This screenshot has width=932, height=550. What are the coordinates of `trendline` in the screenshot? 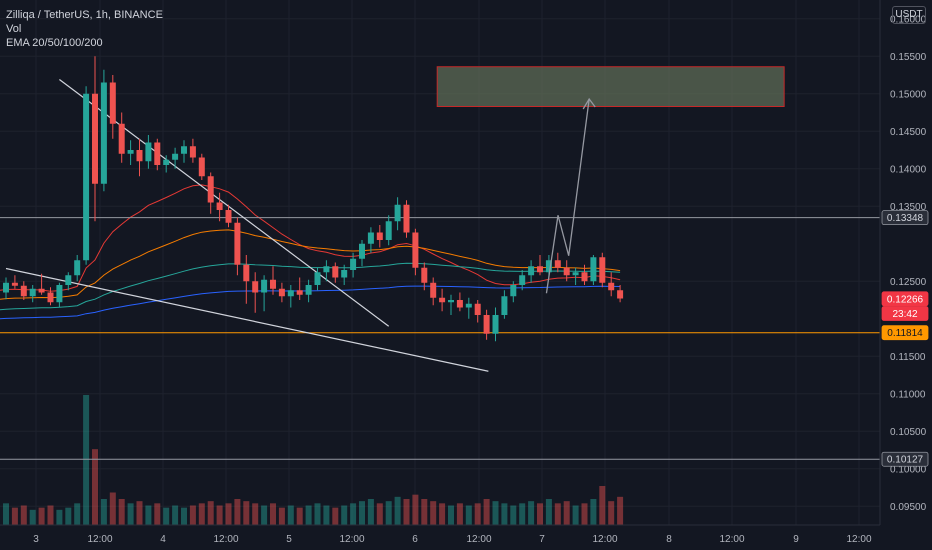 It's located at (247, 319).